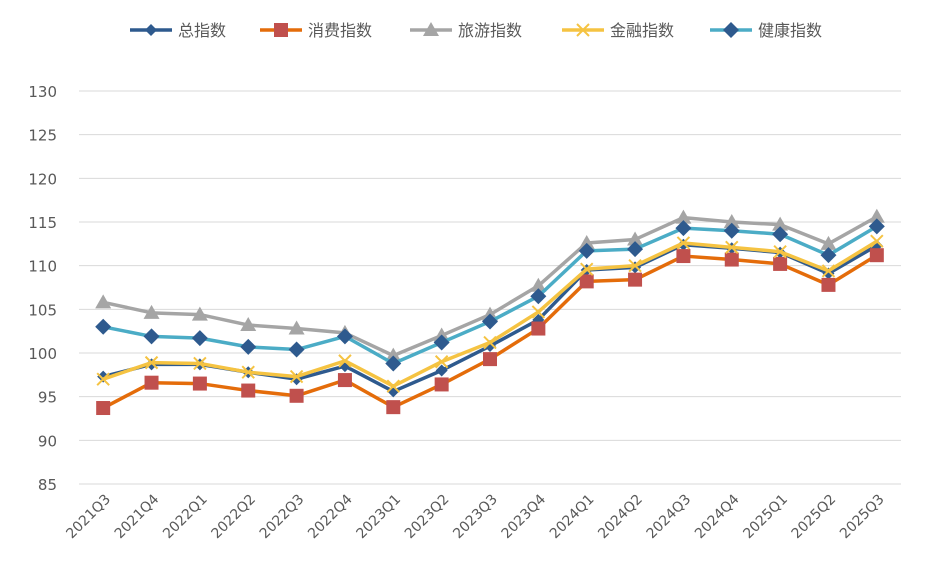 The width and height of the screenshot is (932, 574). Describe the element at coordinates (814, 517) in the screenshot. I see `x-tick-label: 2025Q2` at that location.